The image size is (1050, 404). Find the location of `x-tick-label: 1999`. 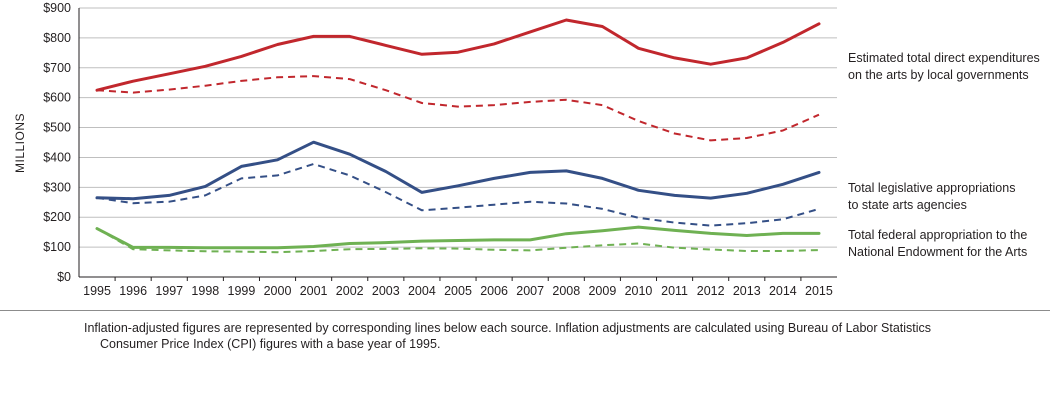

x-tick-label: 1999 is located at coordinates (242, 291).